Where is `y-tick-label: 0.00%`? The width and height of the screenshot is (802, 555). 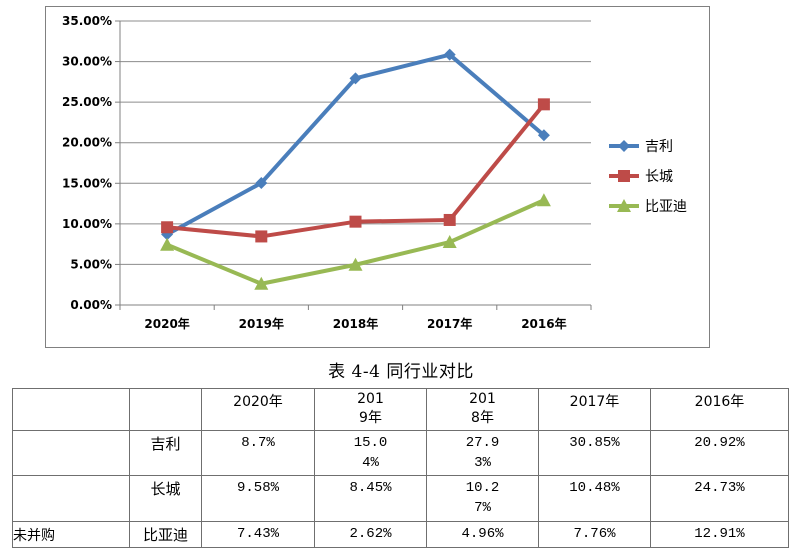 y-tick-label: 0.00% is located at coordinates (91, 305).